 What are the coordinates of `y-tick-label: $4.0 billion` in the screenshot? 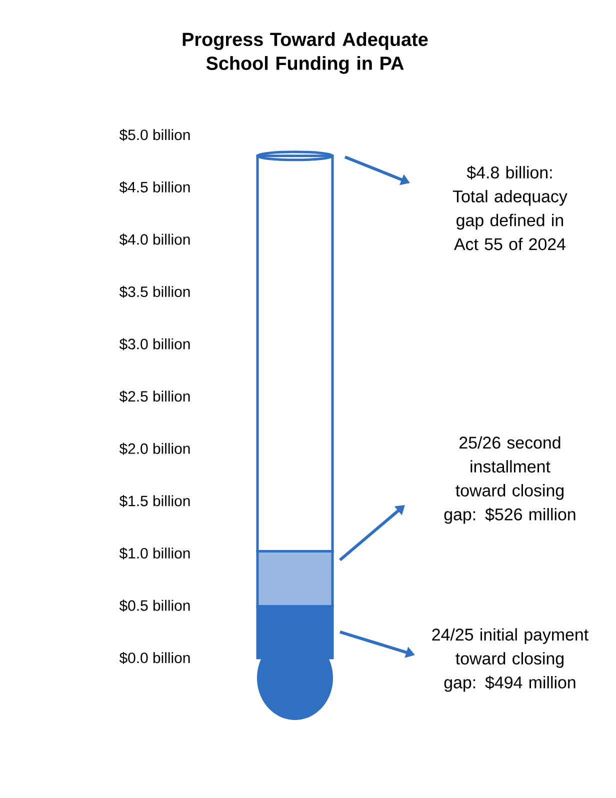 It's located at (154, 240).